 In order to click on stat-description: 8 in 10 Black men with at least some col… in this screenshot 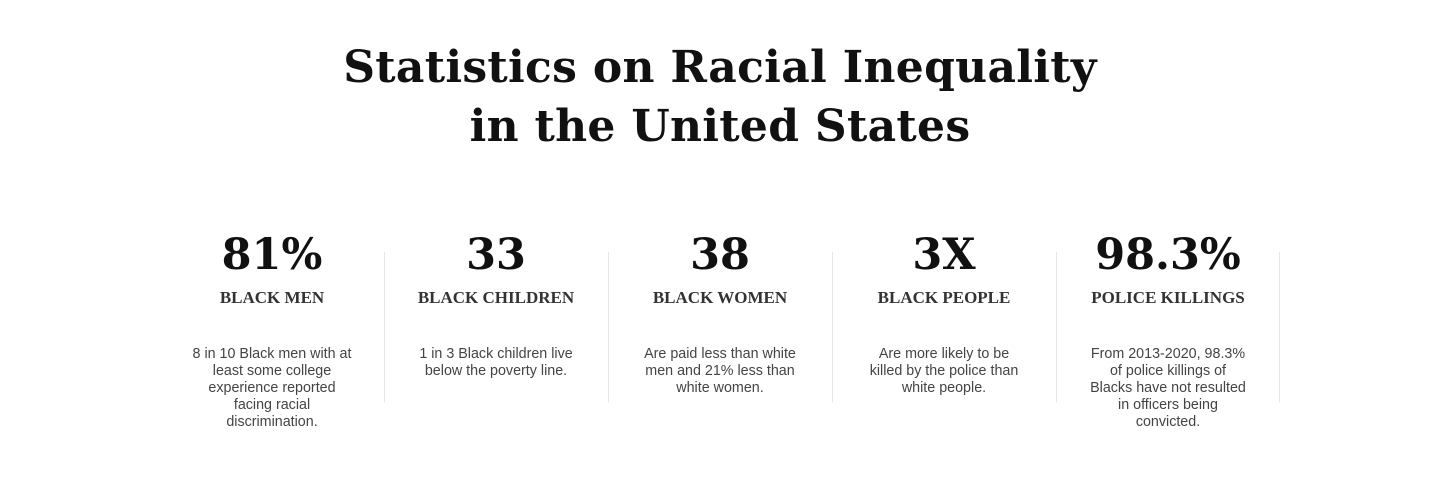, I will do `click(272, 388)`.